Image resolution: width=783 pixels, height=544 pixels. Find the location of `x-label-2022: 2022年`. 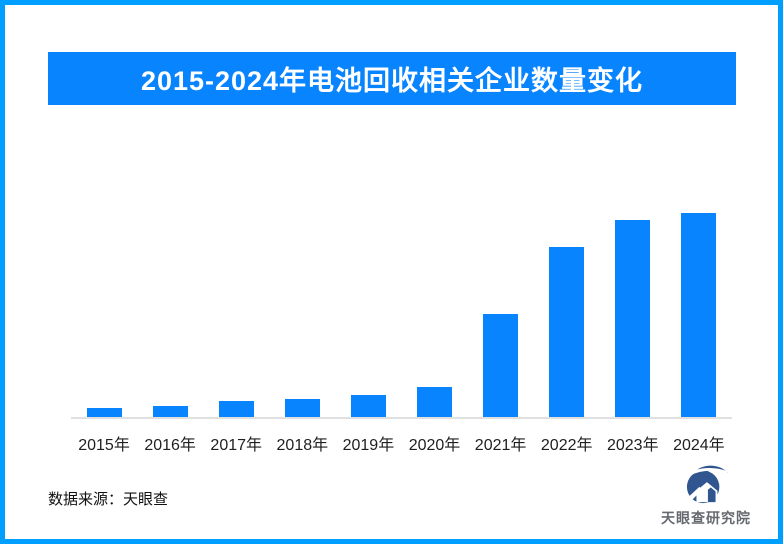

x-label-2022: 2022年 is located at coordinates (566, 445).